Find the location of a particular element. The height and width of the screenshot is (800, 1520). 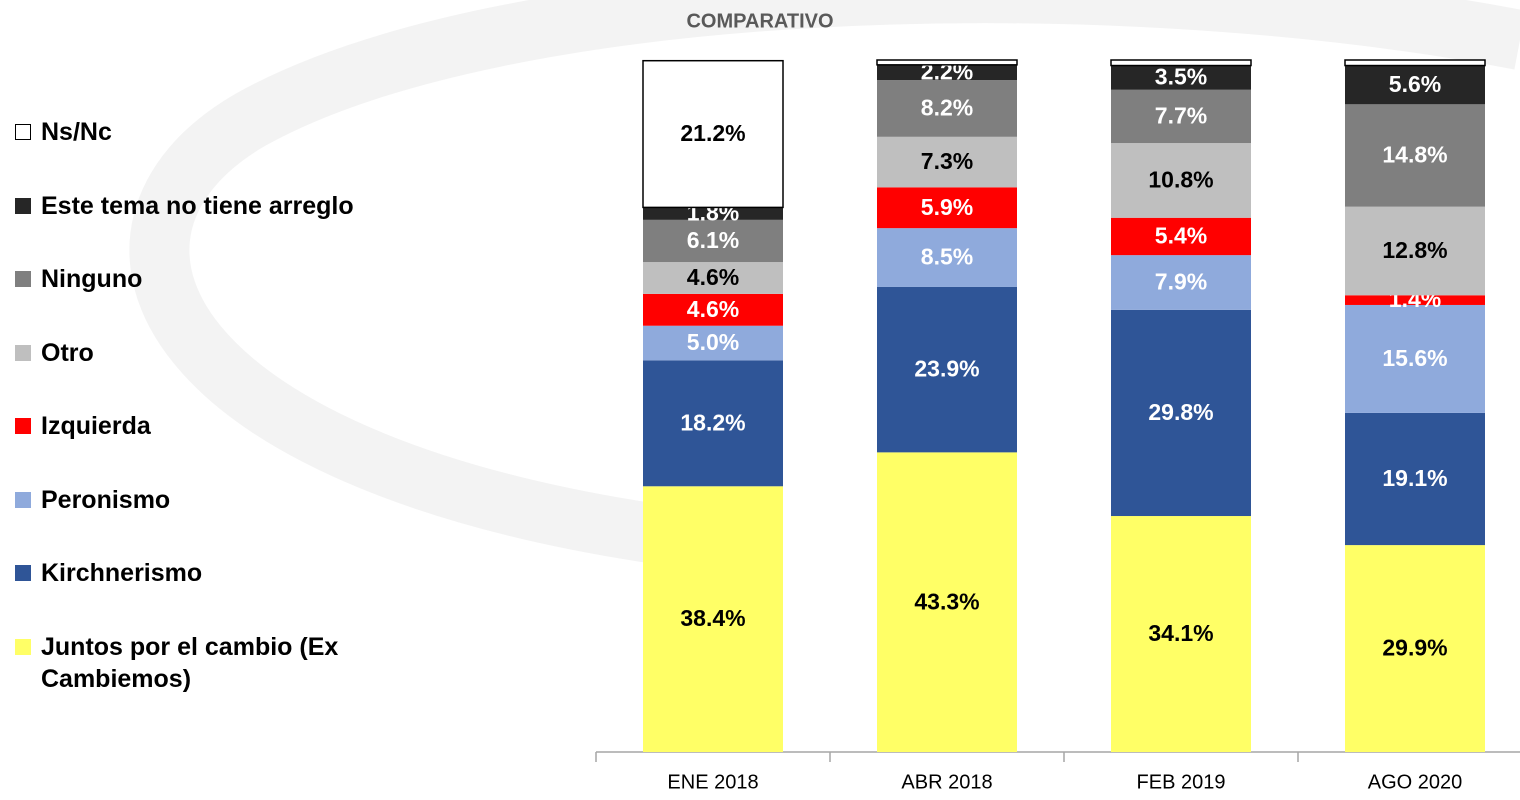

x-tick-label: FEB 2019 is located at coordinates (1181, 782).